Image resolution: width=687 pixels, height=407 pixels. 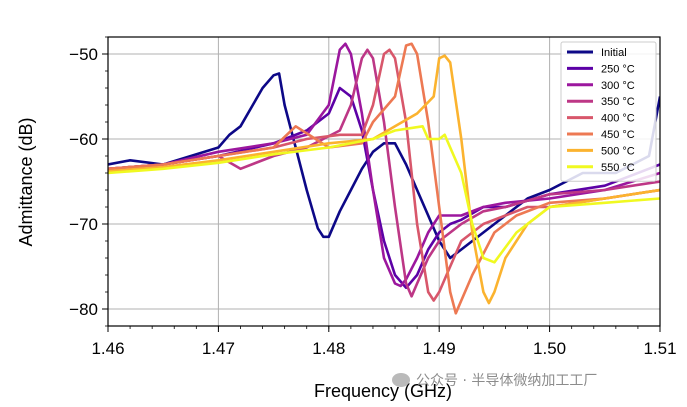 What do you see at coordinates (439, 348) in the screenshot?
I see `x-tick-label: 1.49` at bounding box center [439, 348].